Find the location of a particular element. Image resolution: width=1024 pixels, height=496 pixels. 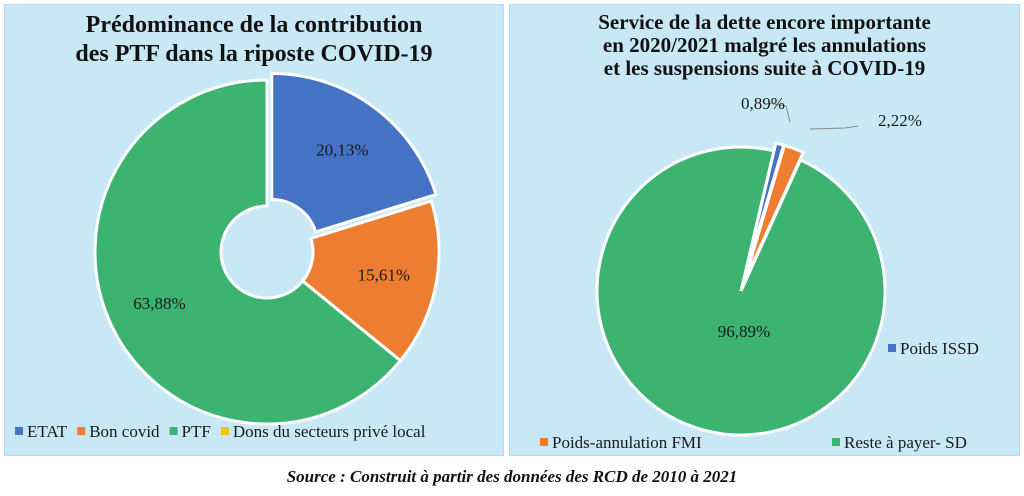

chart-title-left-line-2: des PTF dans la riposte COVID-19 is located at coordinates (254, 54).